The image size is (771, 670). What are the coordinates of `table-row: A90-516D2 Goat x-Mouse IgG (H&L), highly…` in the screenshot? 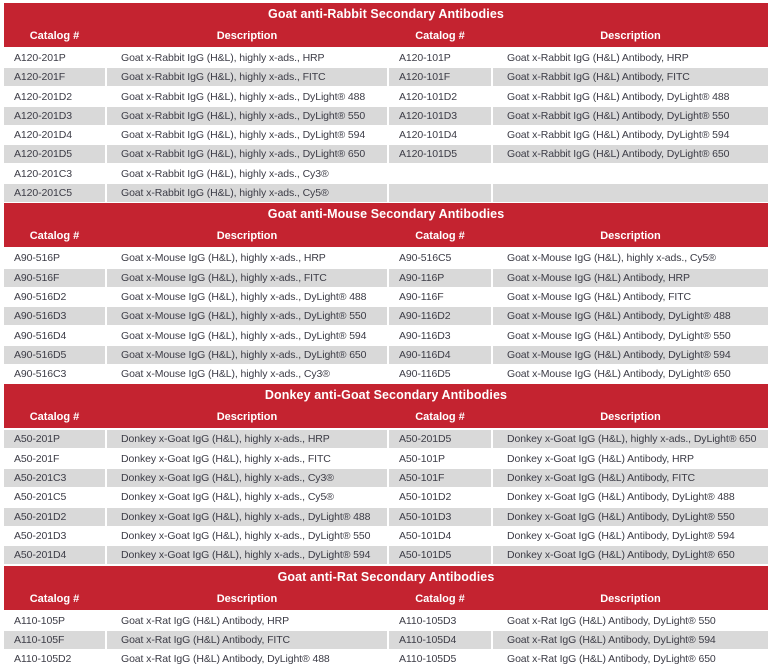 It's located at (386, 296).